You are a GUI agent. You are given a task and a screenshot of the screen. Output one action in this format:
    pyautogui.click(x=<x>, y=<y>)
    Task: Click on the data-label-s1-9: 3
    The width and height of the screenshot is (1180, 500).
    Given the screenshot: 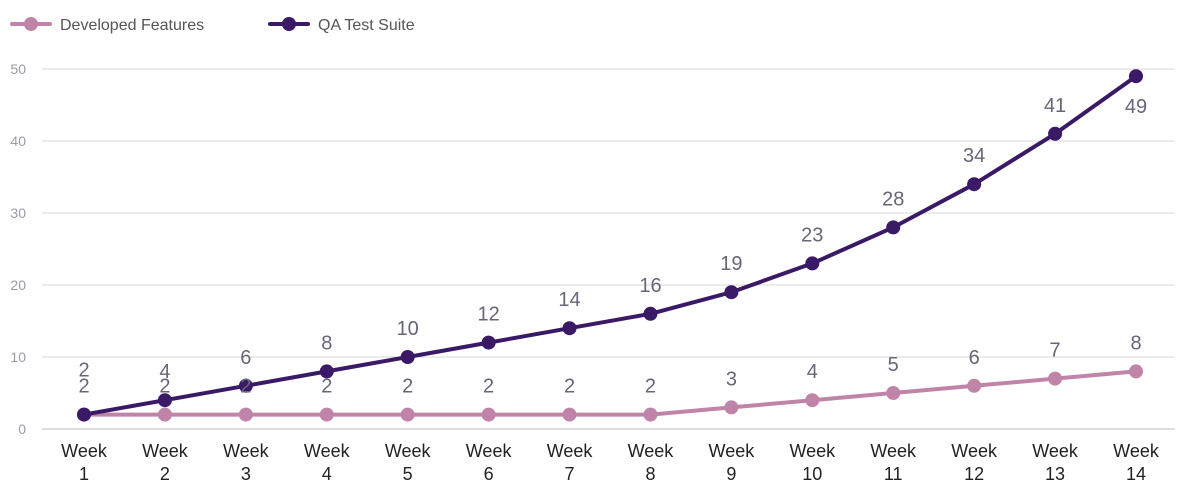 What is the action you would take?
    pyautogui.click(x=731, y=379)
    